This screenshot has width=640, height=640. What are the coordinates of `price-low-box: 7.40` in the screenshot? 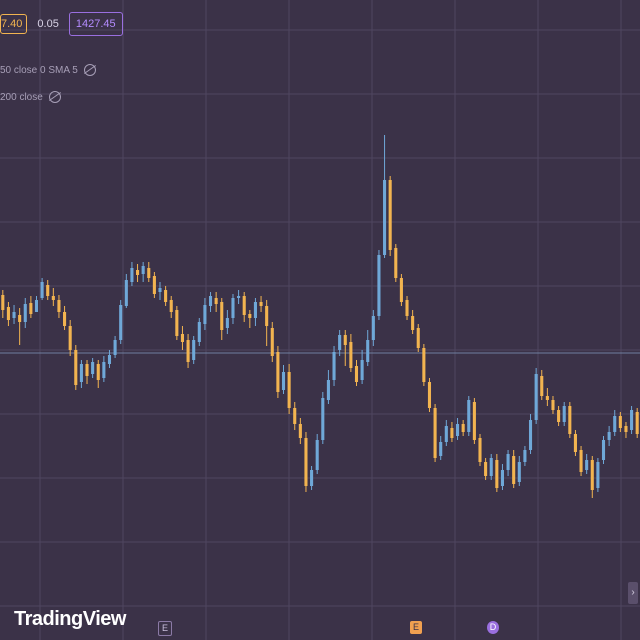 It's located at (14, 24).